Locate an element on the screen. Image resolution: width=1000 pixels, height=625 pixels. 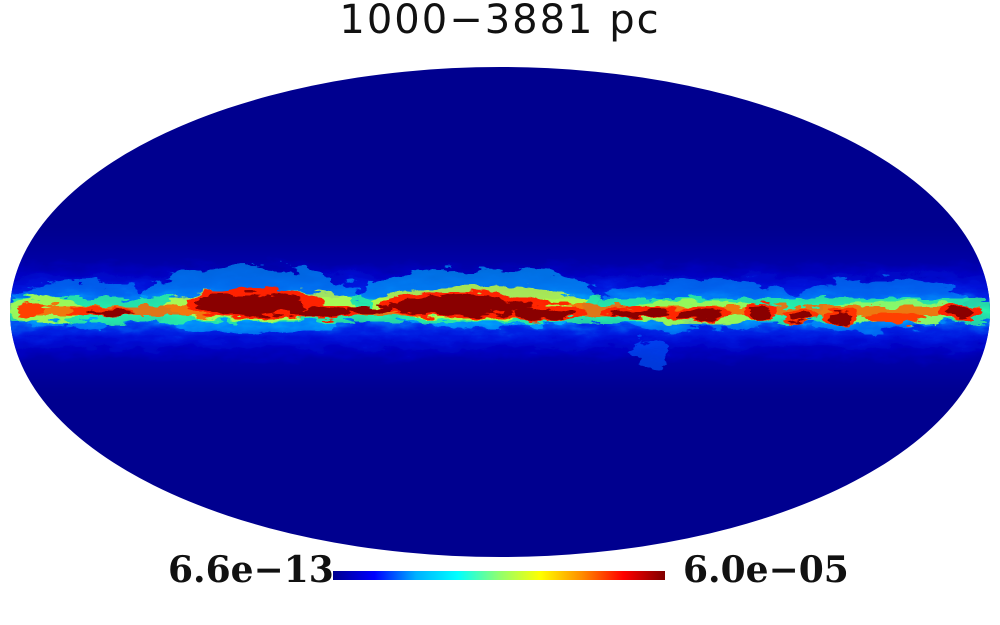
map-title: 1000−3881 pc is located at coordinates (500, 21).